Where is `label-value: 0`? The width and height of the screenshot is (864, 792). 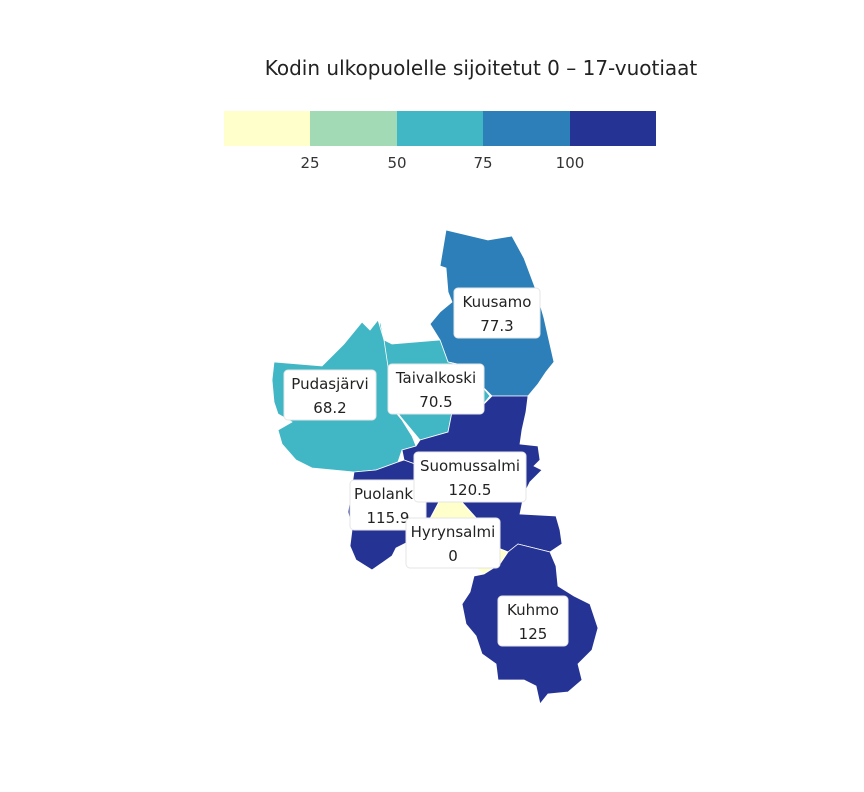 label-value: 0 is located at coordinates (453, 556).